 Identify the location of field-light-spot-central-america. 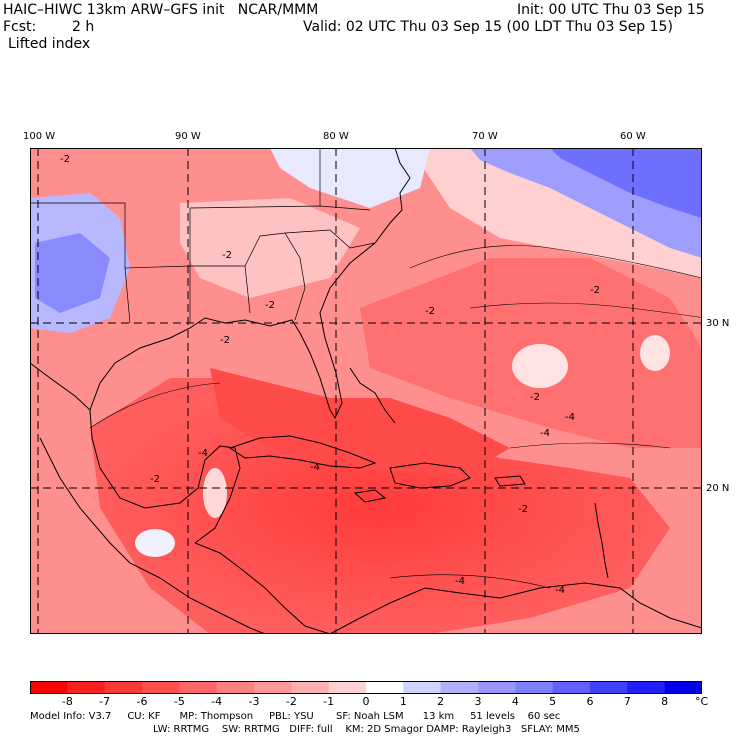
(155, 543).